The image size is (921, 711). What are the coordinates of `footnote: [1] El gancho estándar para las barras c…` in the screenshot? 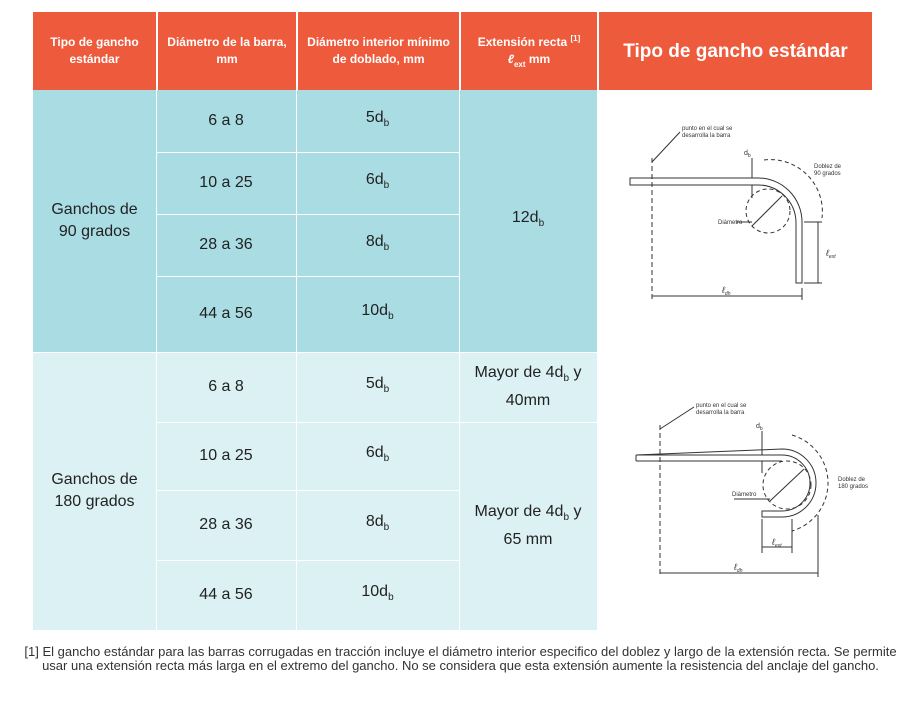 It's located at (460, 658).